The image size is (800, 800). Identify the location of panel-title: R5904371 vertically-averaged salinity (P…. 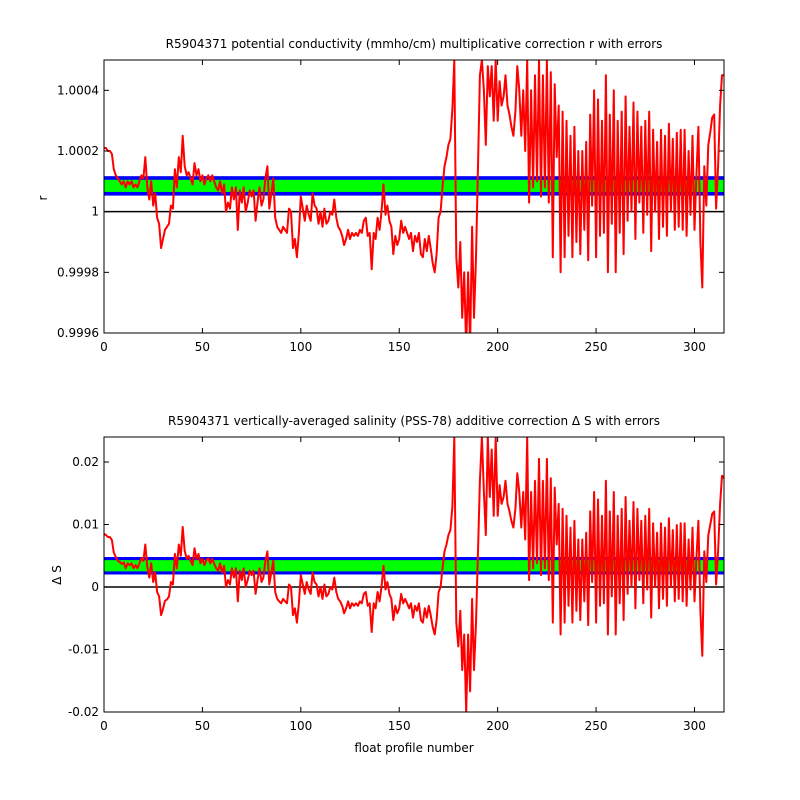
(414, 421).